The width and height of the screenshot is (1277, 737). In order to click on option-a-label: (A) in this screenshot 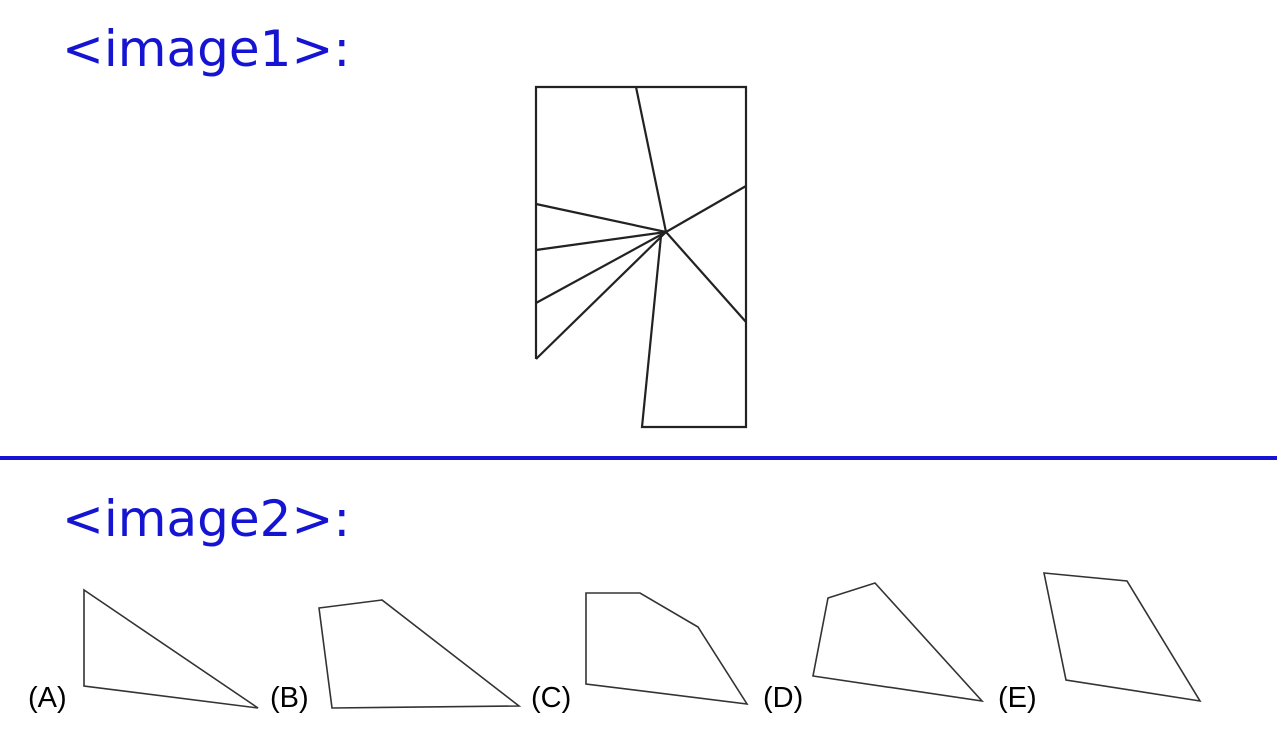, I will do `click(47, 698)`.